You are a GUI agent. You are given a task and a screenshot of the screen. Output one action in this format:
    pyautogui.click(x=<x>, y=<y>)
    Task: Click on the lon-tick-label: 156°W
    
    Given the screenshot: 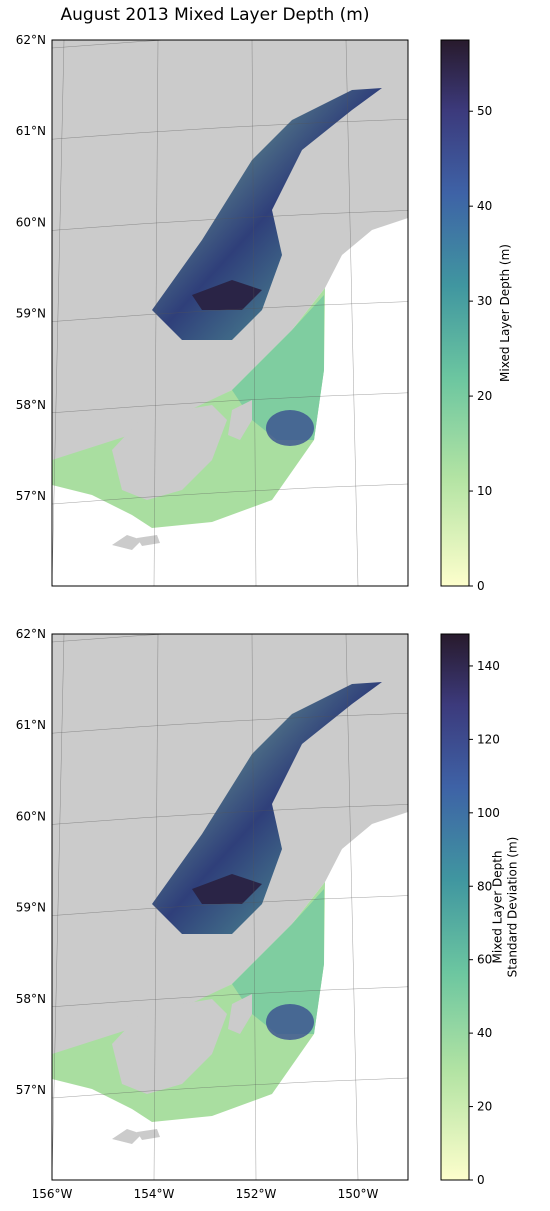 What is the action you would take?
    pyautogui.click(x=52, y=1194)
    